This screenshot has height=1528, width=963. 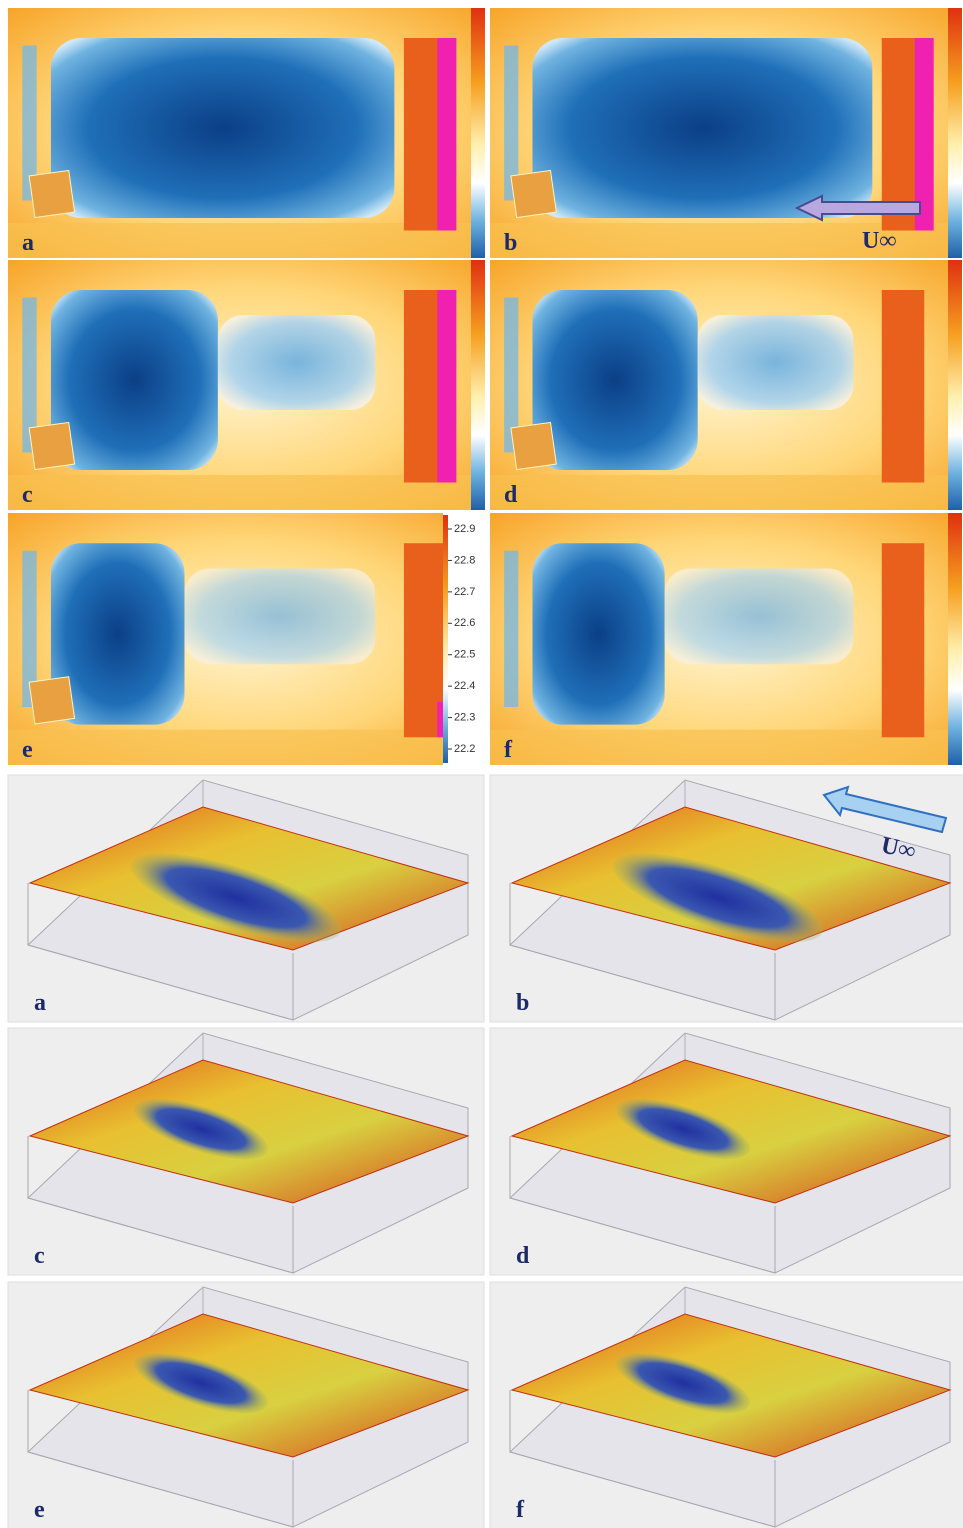 I want to click on surface-panel: f, so click(x=726, y=1404).